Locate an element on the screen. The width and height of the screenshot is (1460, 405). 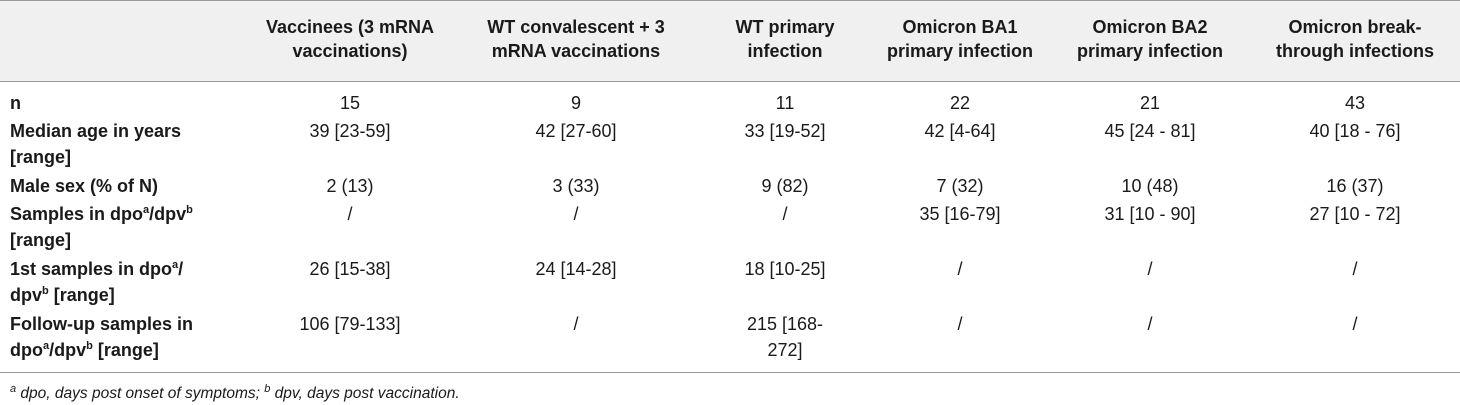
table-cell: 31 [10 - 90] is located at coordinates (1150, 214).